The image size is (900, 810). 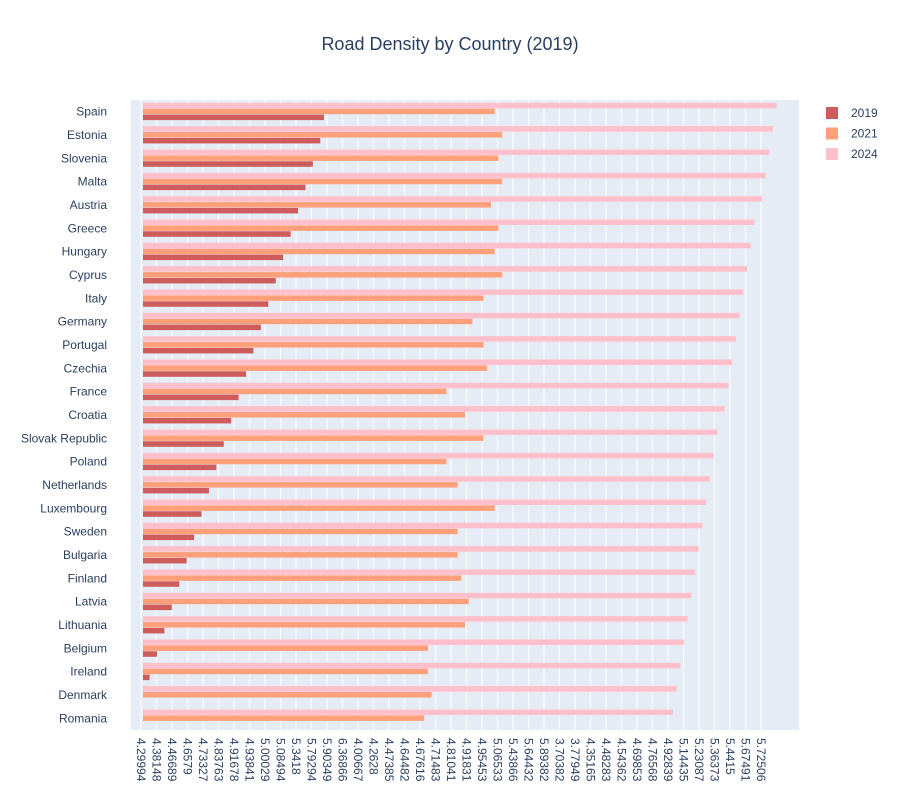 What do you see at coordinates (449, 44) in the screenshot?
I see `chart-title: Road Density by Country (2019)` at bounding box center [449, 44].